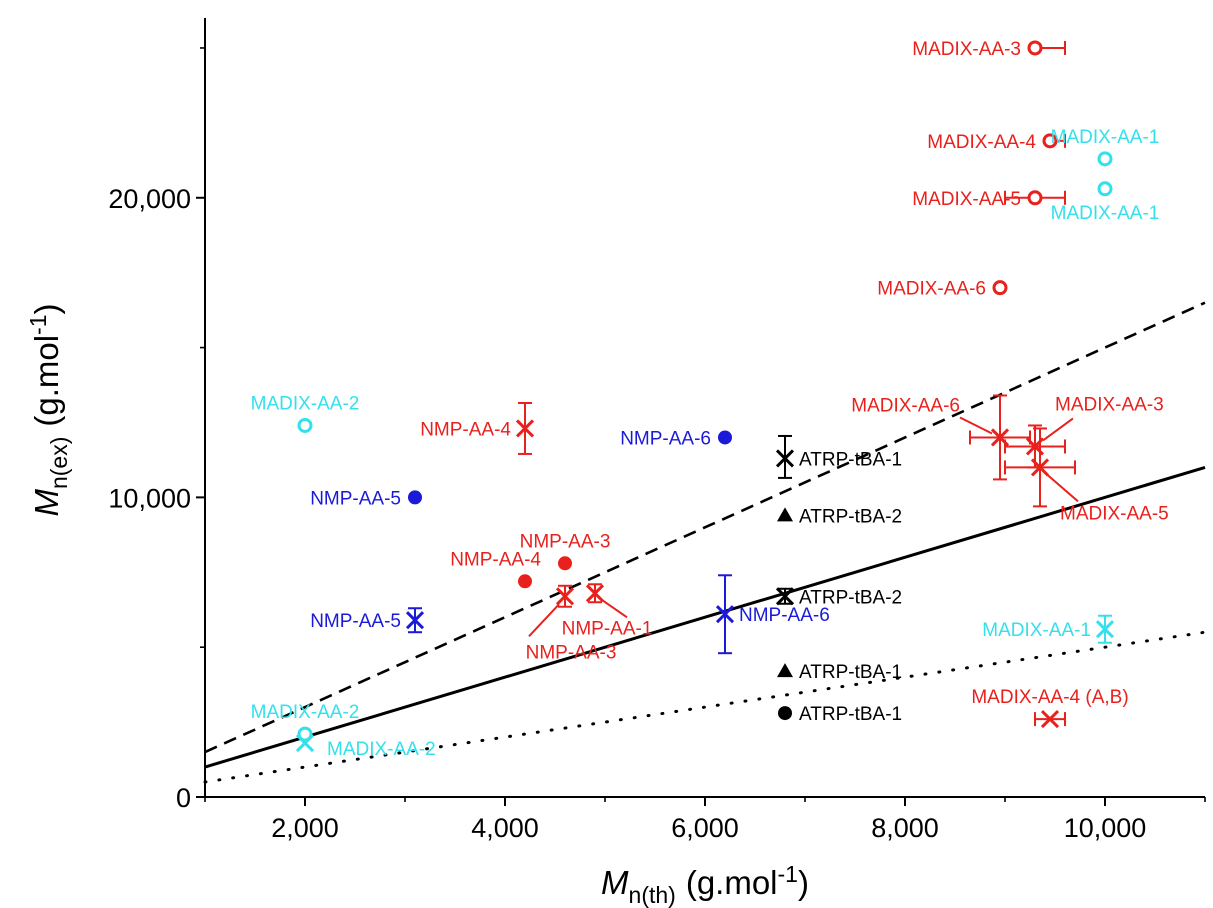  Describe the element at coordinates (48, 409) in the screenshot. I see `y-axis-title: Mn(ex) (g.mol-1)` at that location.